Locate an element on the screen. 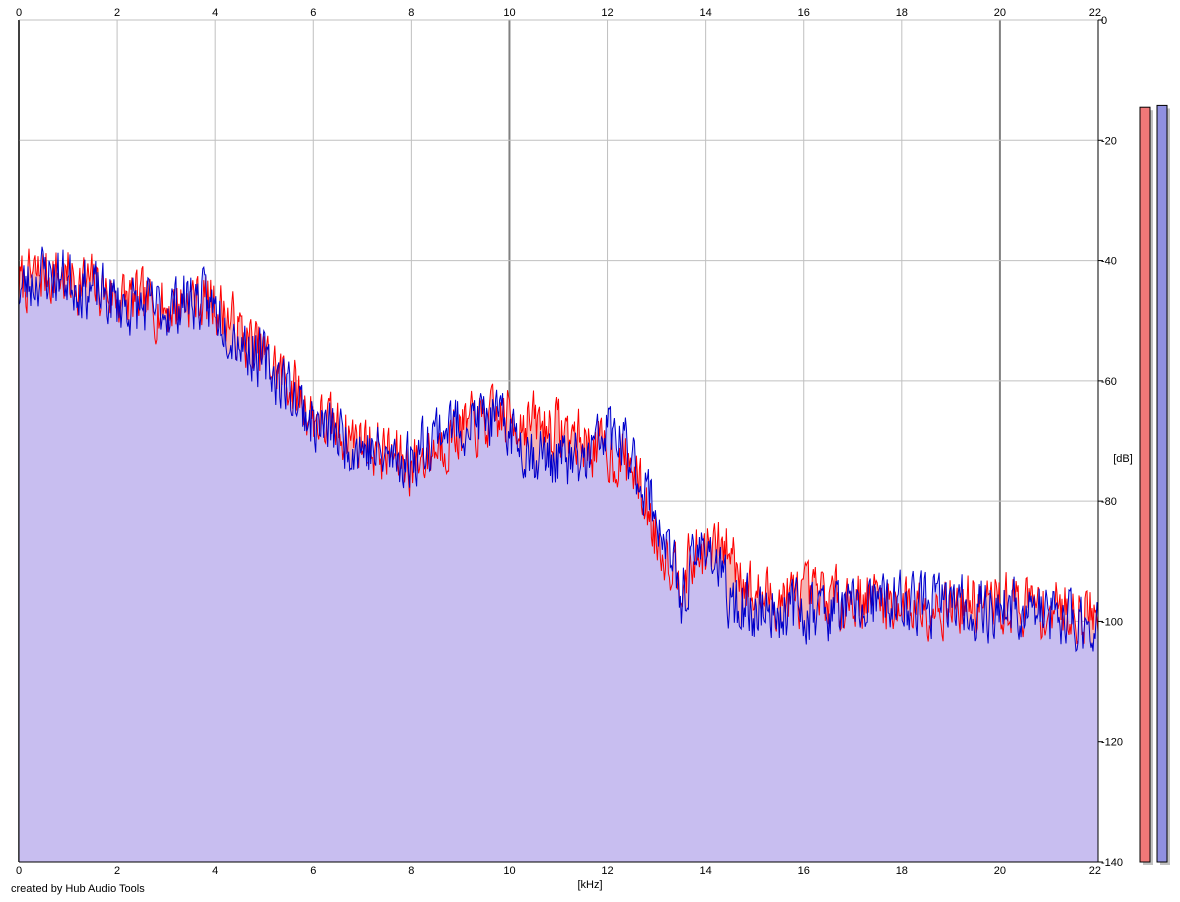 This screenshot has height=902, width=1180. x-tick-label-bottom: 12 is located at coordinates (607, 871).